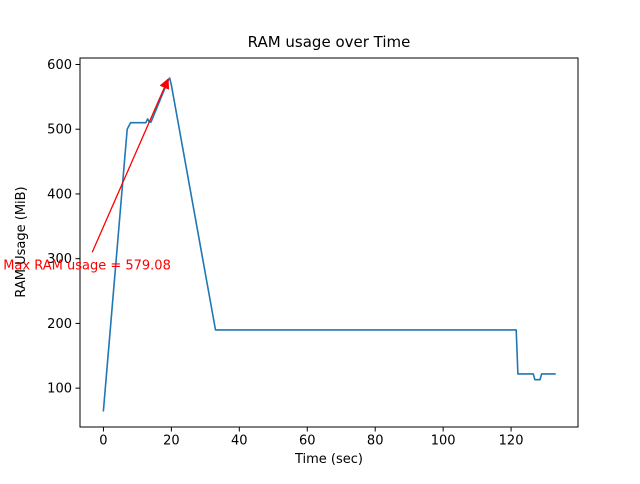  Describe the element at coordinates (130, 165) in the screenshot. I see `annotation-arrow` at that location.